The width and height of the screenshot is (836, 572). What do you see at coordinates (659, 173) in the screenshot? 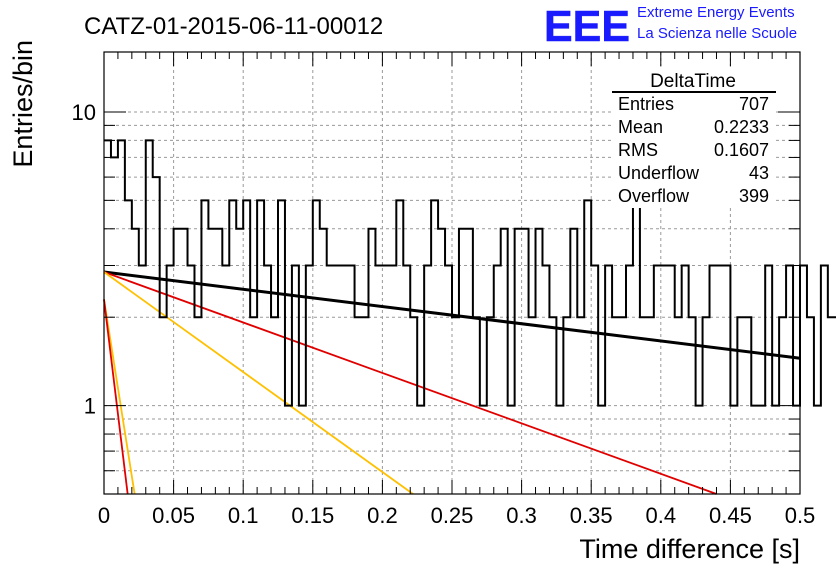
I see `stats-label-underflow: Underflow` at bounding box center [659, 173].